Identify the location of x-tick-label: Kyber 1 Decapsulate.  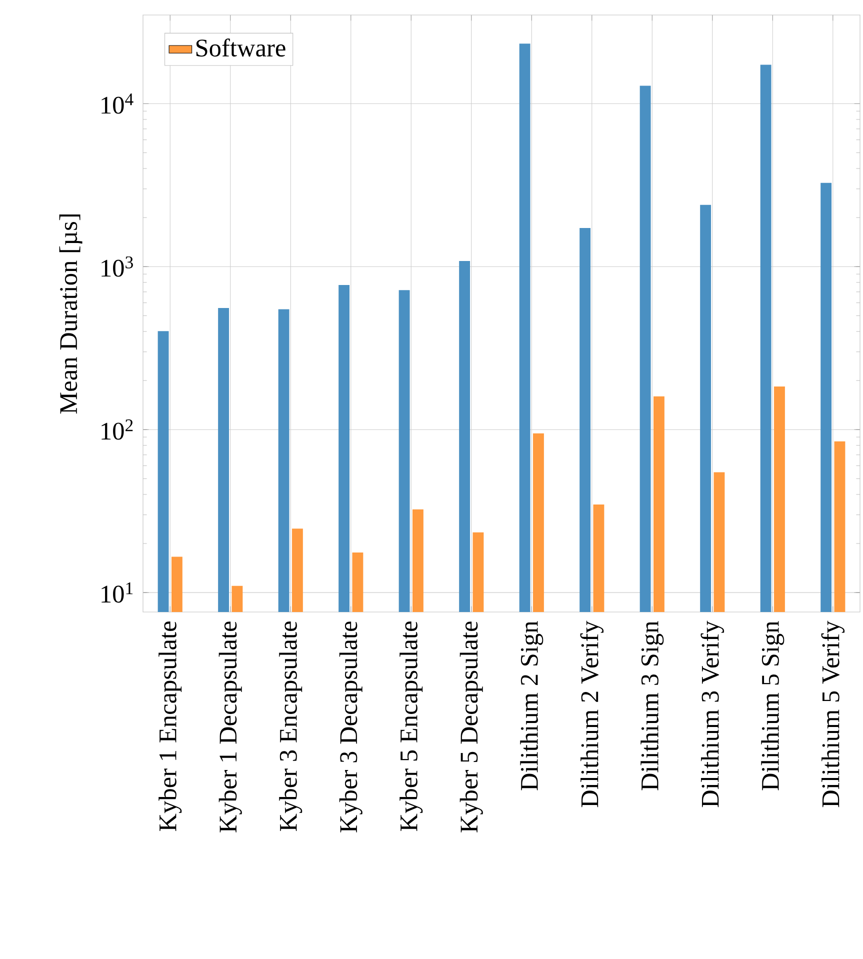
(230, 727).